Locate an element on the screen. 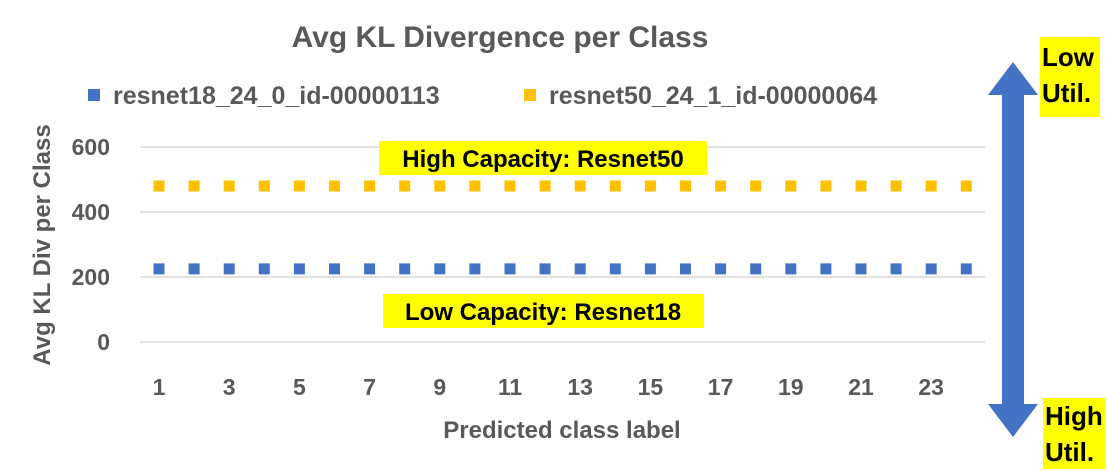  y-tick-label: 200 is located at coordinates (91, 277).